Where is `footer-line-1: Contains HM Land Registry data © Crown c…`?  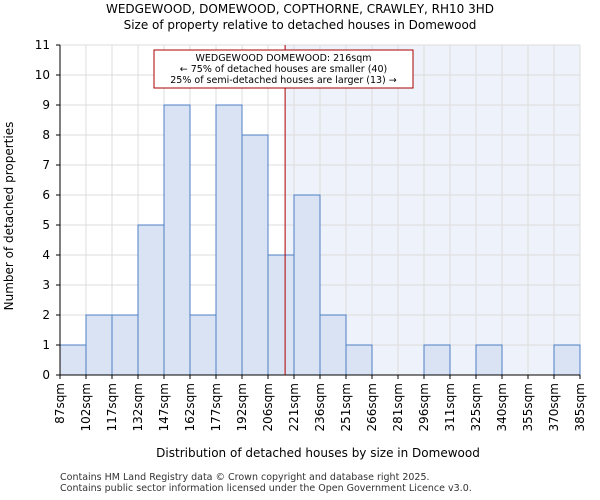 footer-line-1: Contains HM Land Registry data © Crown c… is located at coordinates (245, 477).